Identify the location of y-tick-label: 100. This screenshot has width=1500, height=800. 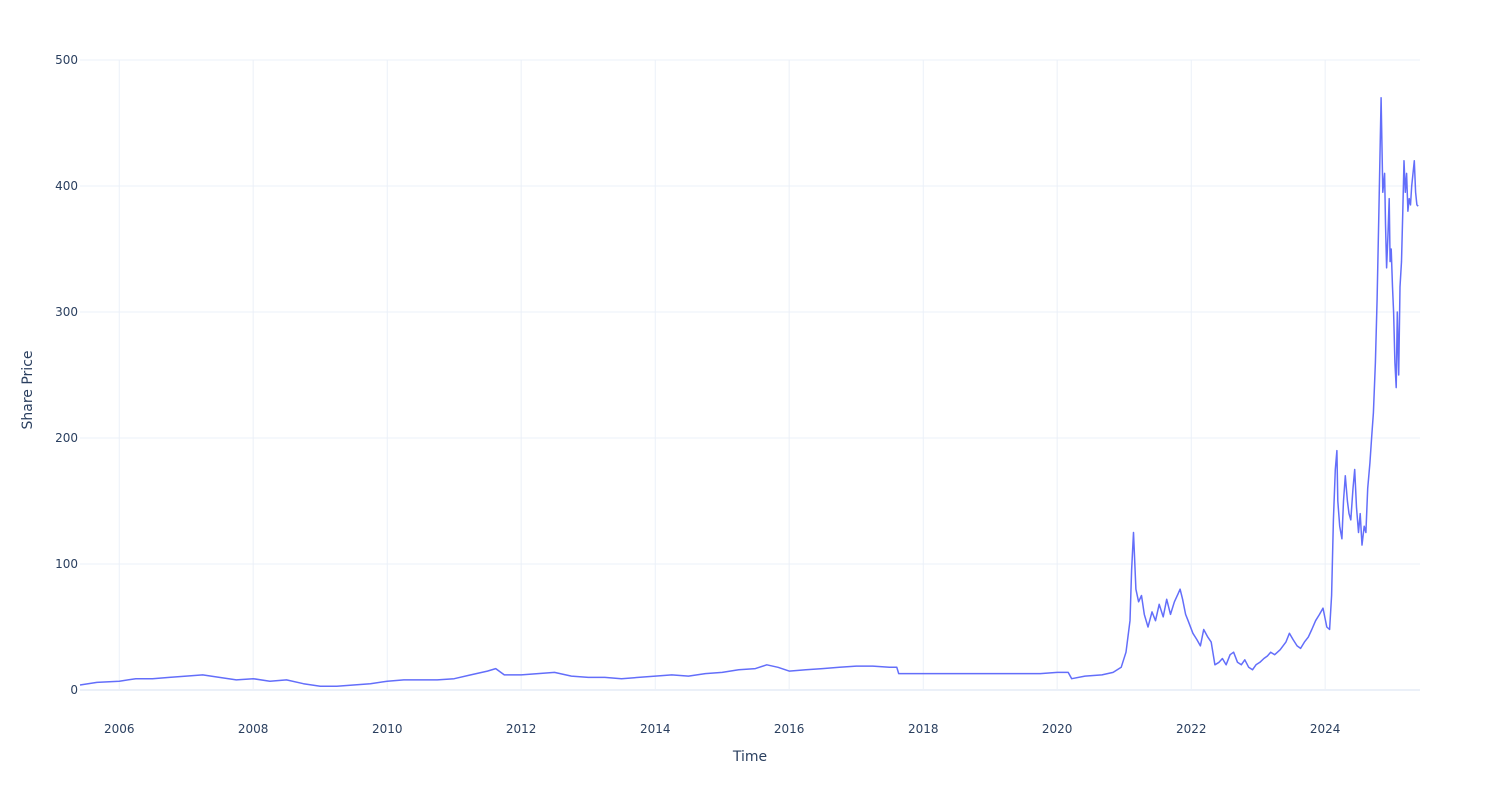
(66, 564).